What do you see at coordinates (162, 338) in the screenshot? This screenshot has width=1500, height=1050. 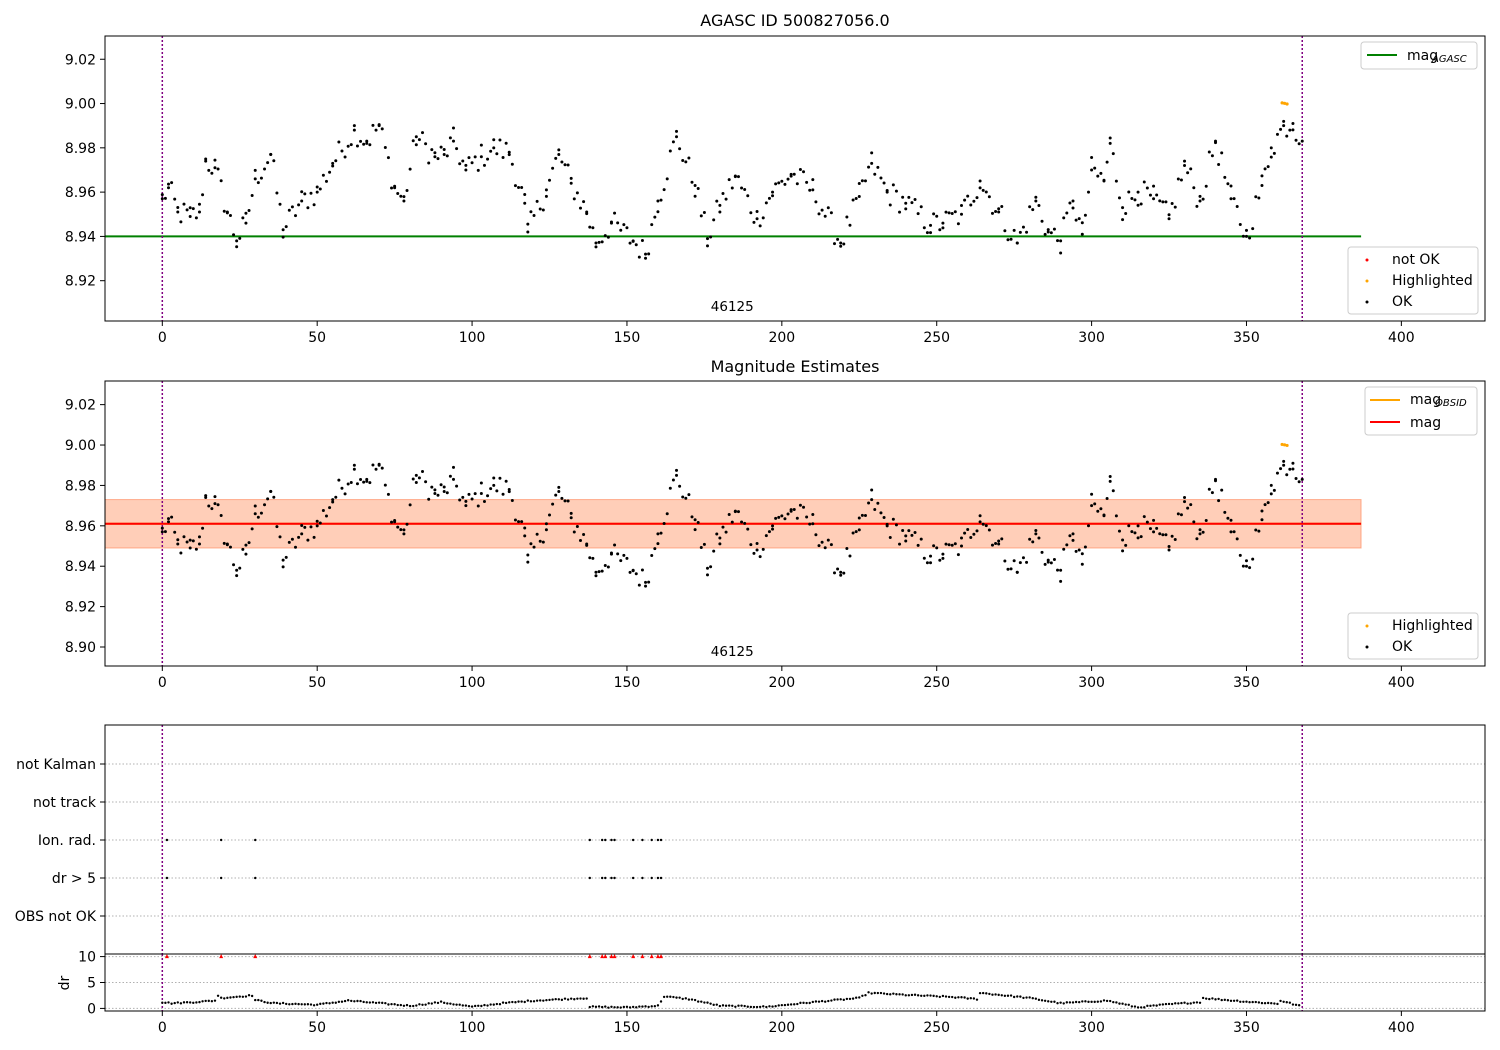 I see `x-tick-label: 0` at bounding box center [162, 338].